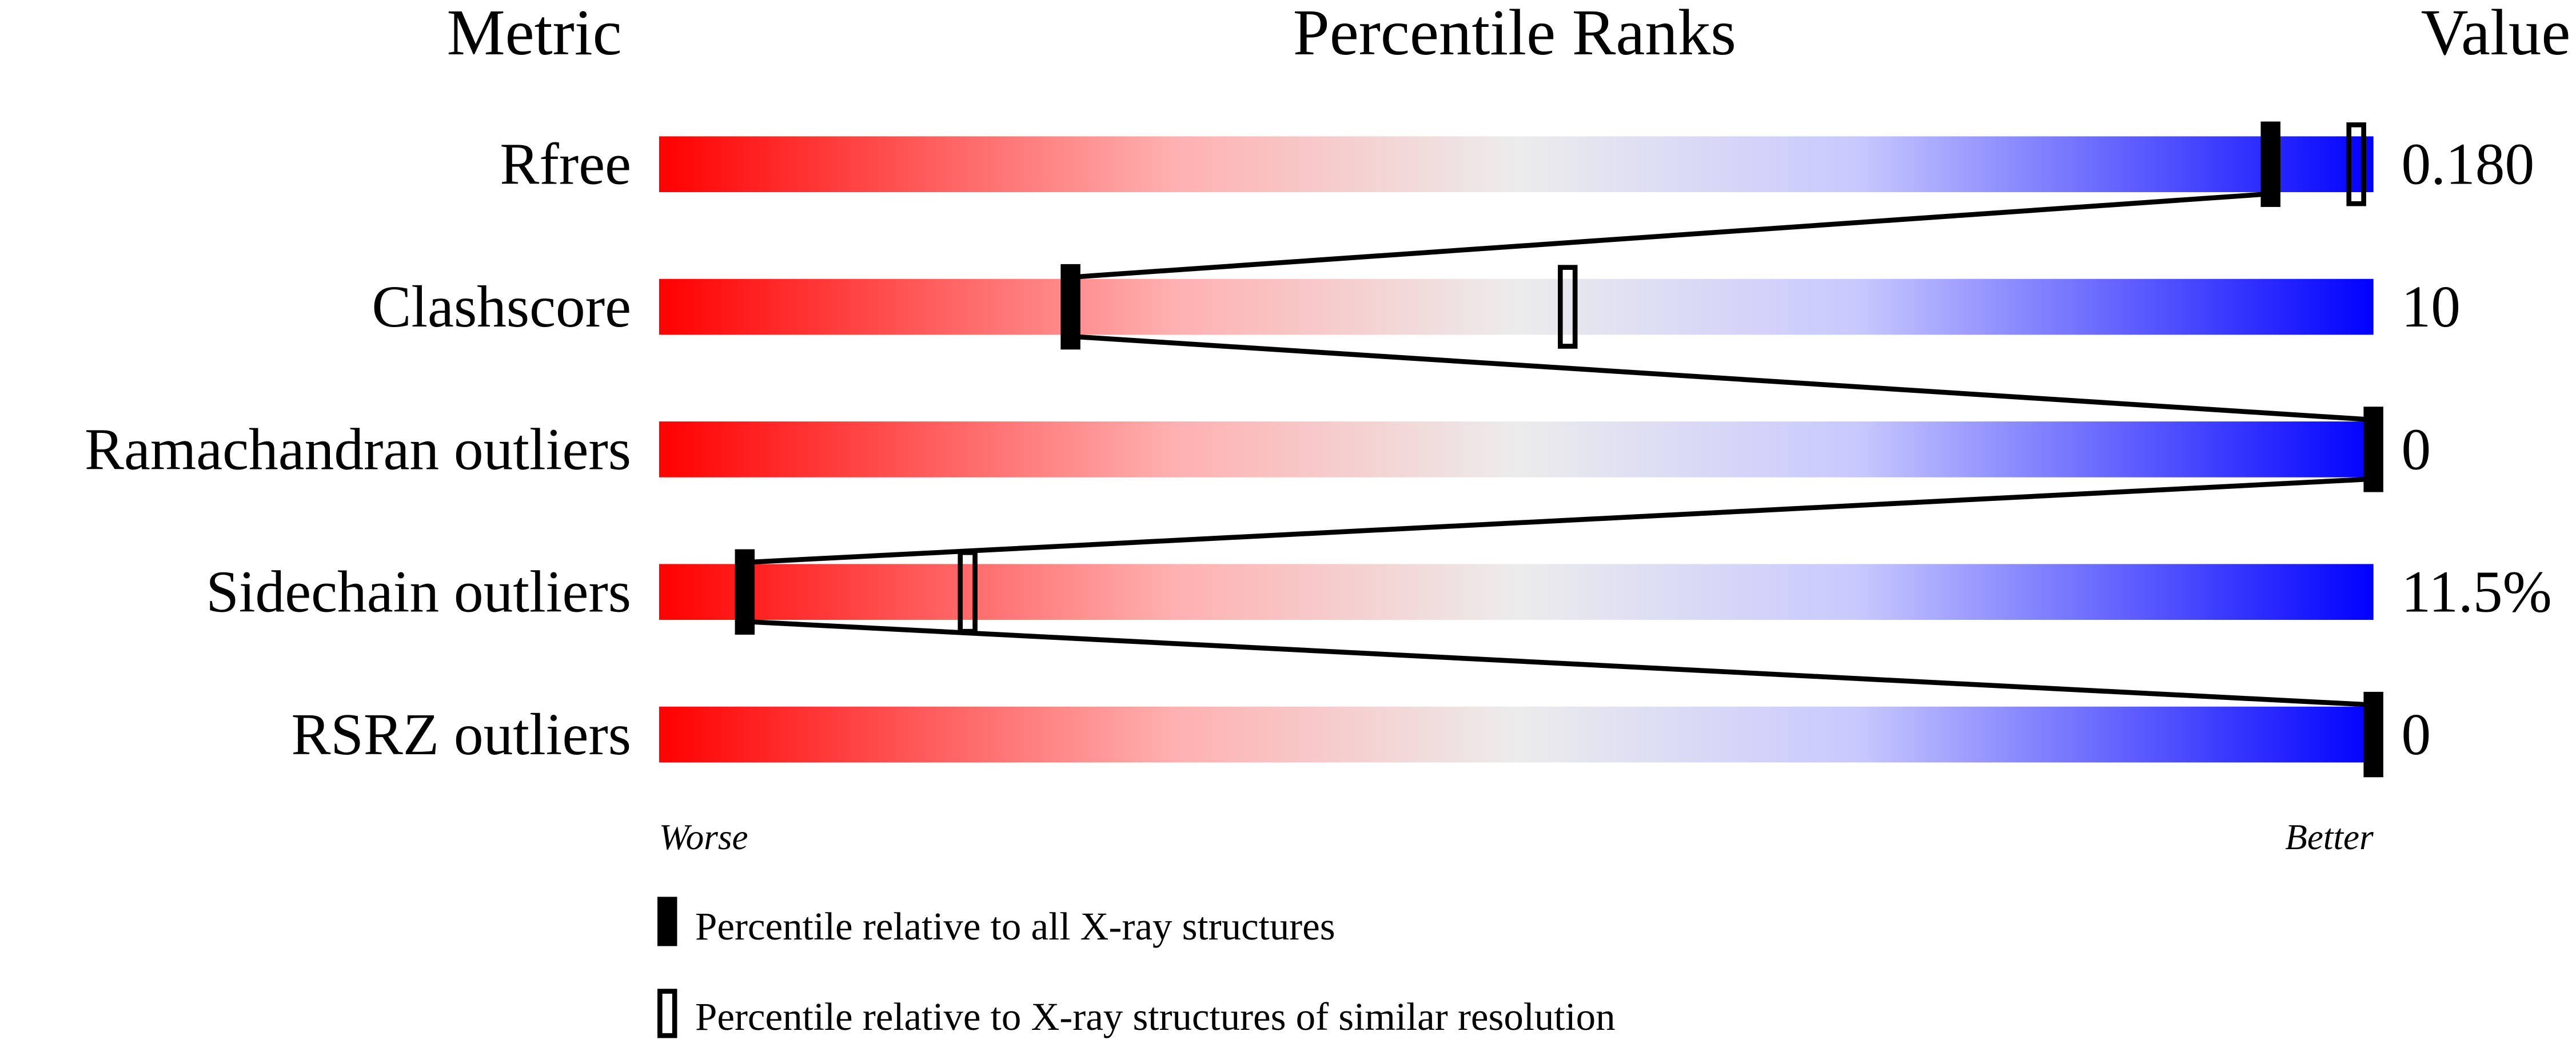 The height and width of the screenshot is (1043, 2576). I want to click on header-metric: Metric, so click(533, 34).